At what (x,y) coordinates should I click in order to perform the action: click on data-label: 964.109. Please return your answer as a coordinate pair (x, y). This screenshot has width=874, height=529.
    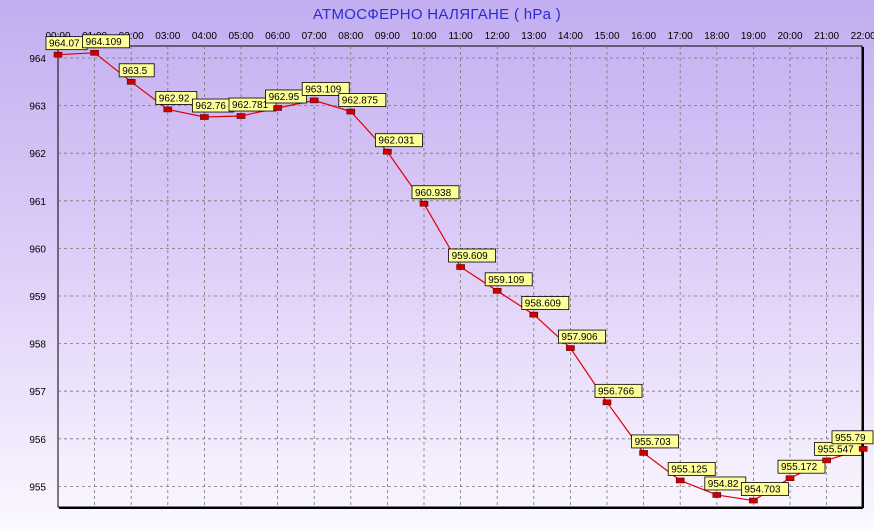
    Looking at the image, I should click on (104, 42).